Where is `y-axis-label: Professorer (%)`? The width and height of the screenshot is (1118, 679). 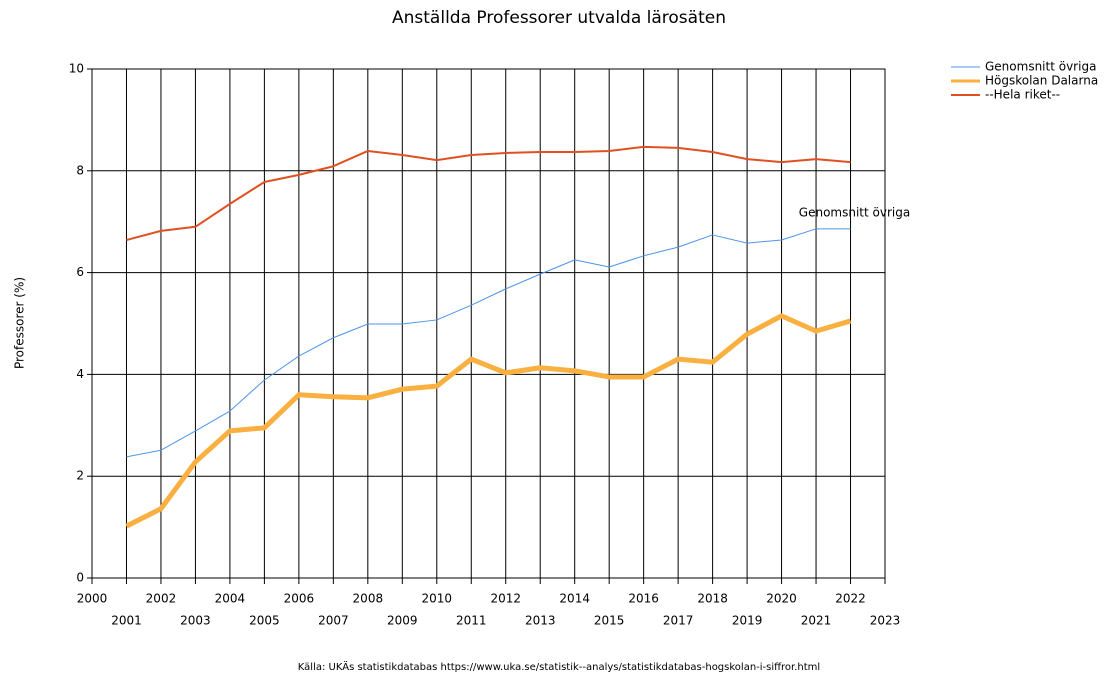 y-axis-label: Professorer (%) is located at coordinates (20, 323).